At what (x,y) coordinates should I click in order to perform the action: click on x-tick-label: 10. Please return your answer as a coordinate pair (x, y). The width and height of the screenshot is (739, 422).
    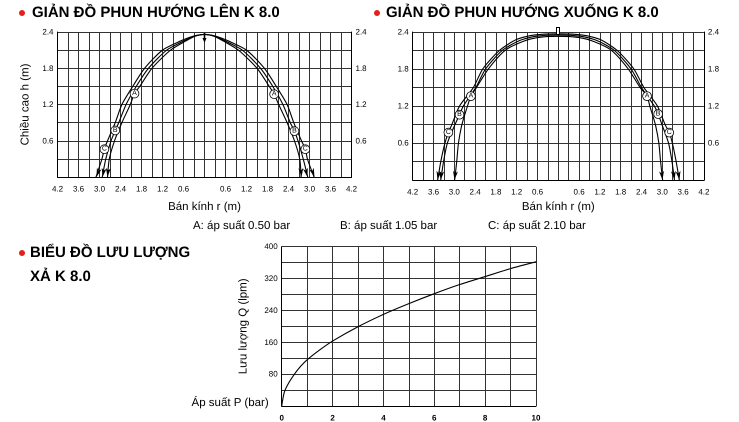
    Looking at the image, I should click on (536, 418).